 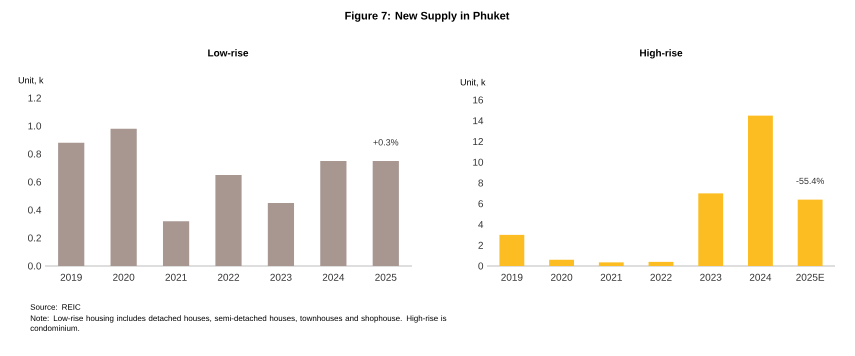 What do you see at coordinates (385, 142) in the screenshot?
I see `annotation: +0.3%` at bounding box center [385, 142].